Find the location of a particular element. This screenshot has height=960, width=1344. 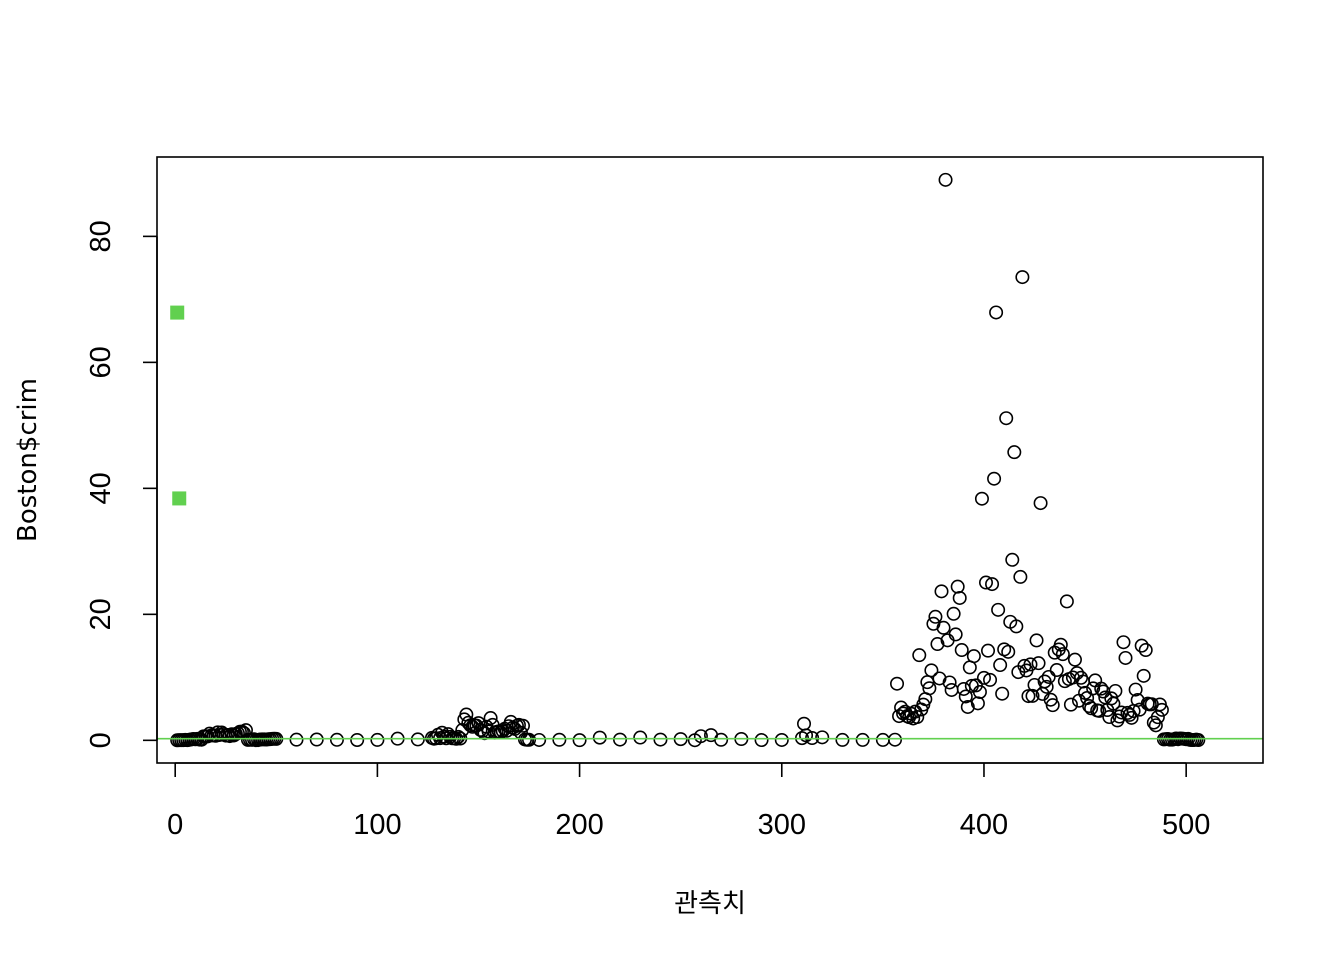

x-tick-label: 400 is located at coordinates (984, 825).